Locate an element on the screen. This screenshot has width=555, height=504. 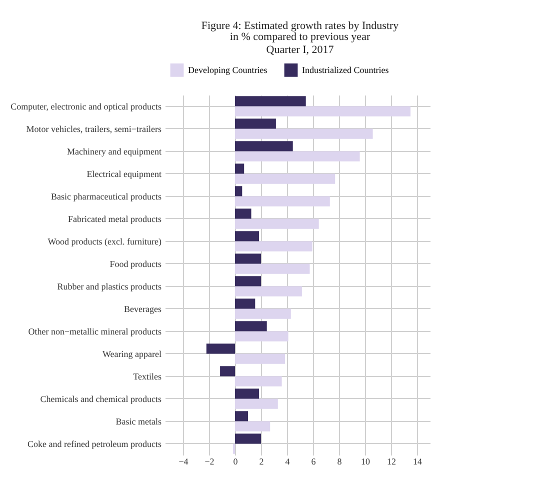
x-tick-label: 8 is located at coordinates (339, 461).